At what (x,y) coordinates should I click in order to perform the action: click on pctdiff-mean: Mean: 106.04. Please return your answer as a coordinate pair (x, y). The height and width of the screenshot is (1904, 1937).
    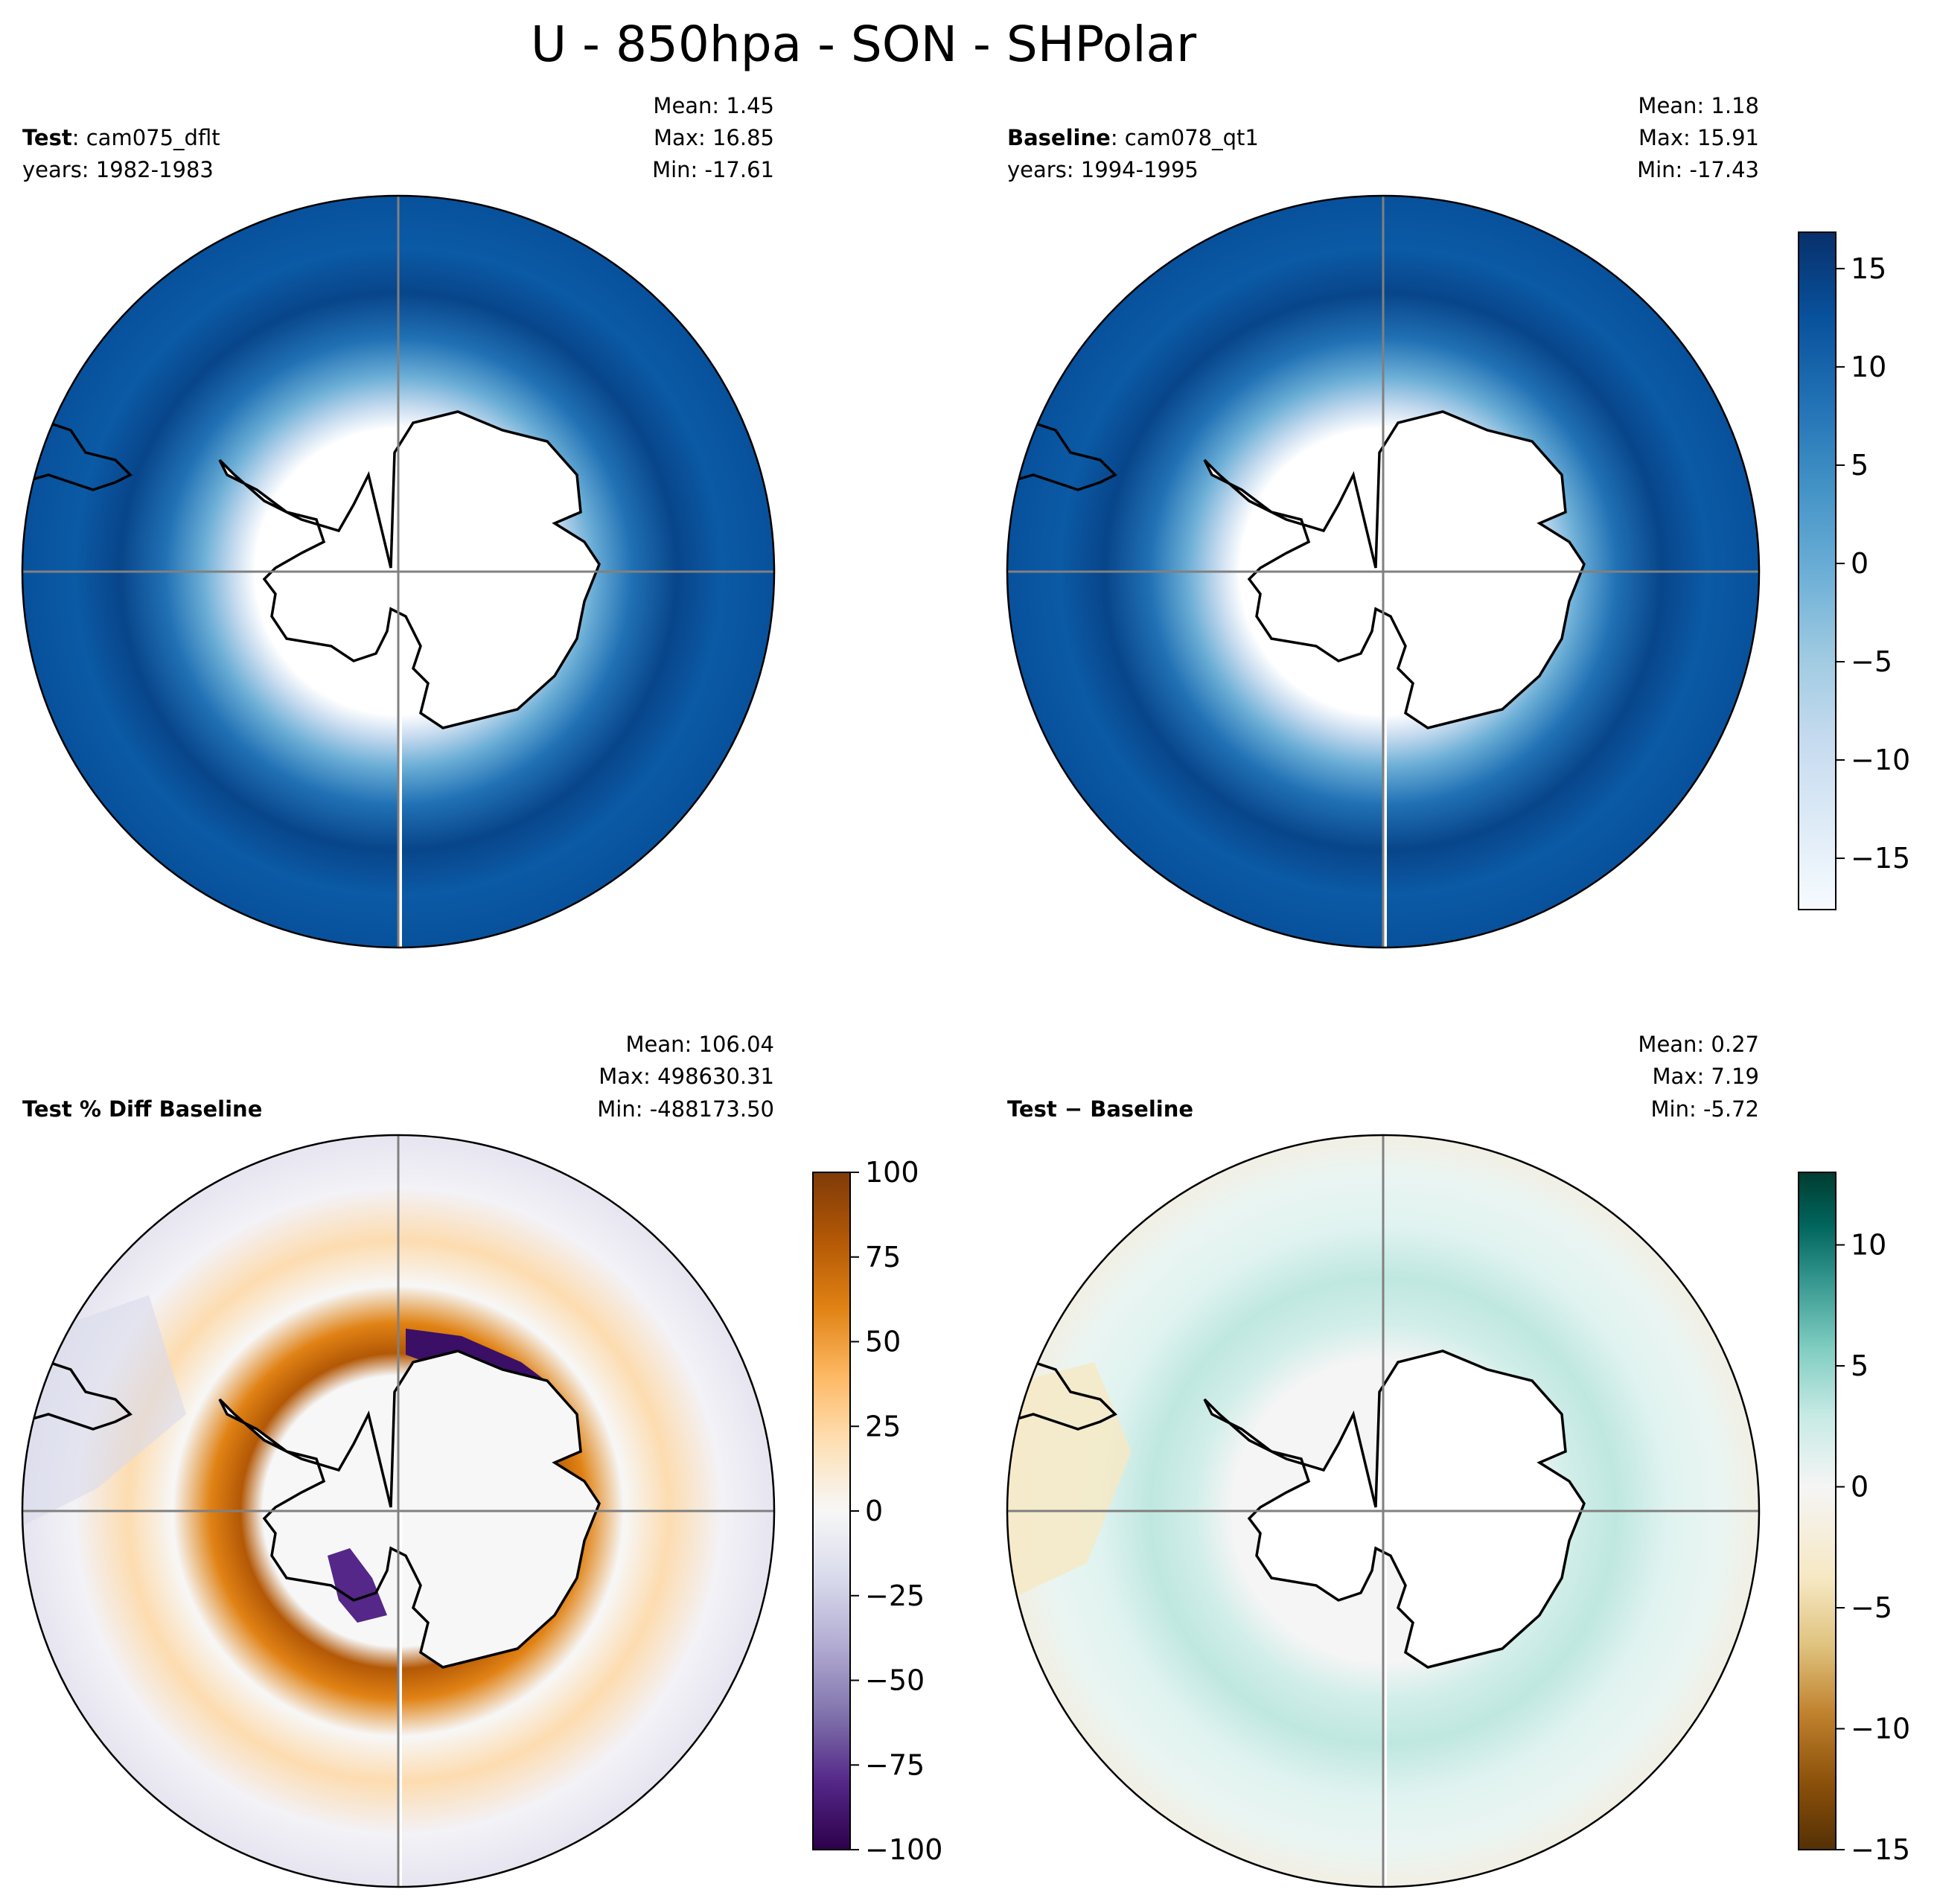
    Looking at the image, I should click on (700, 1044).